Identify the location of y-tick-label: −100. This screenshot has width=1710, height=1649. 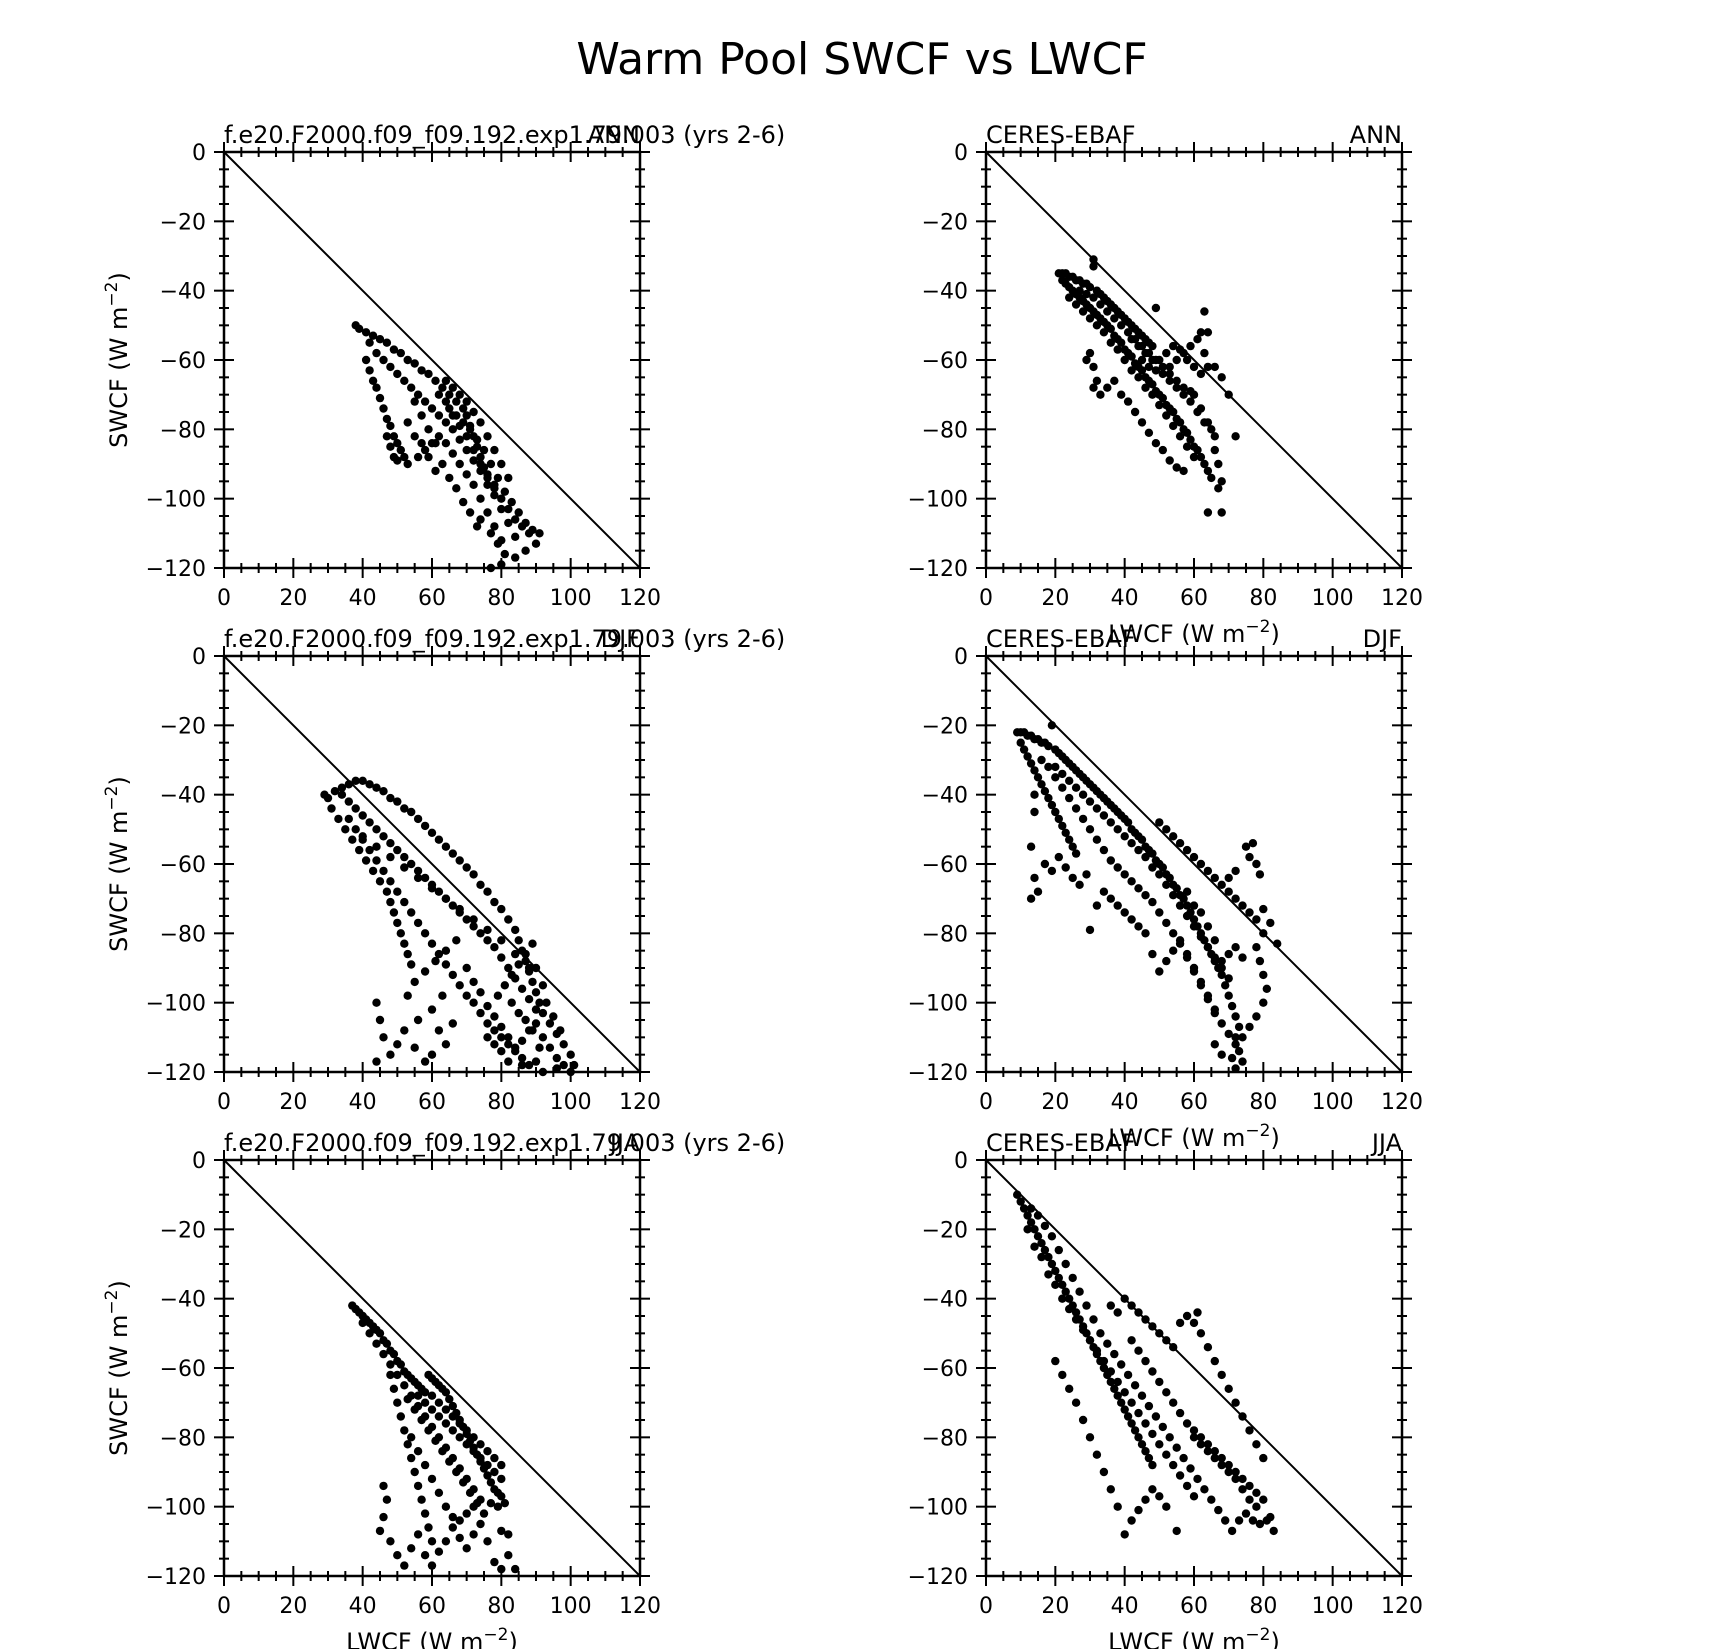
(938, 500).